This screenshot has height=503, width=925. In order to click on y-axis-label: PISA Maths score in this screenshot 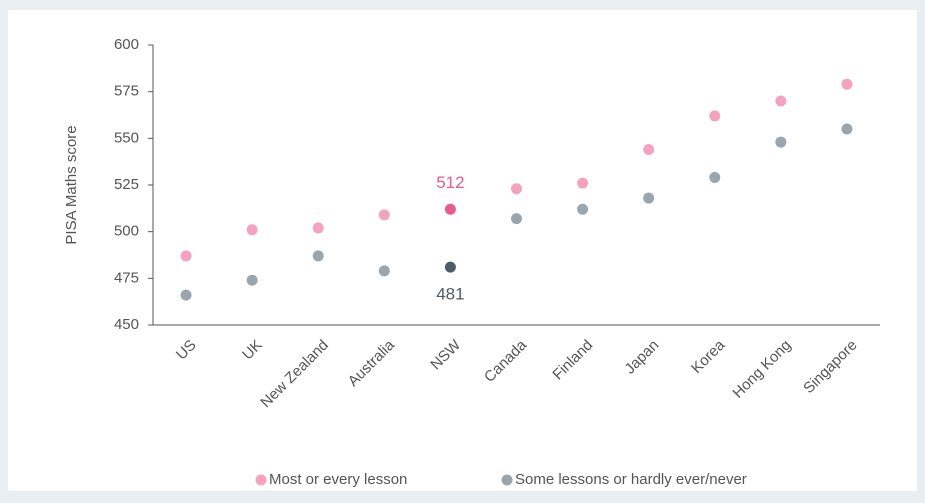, I will do `click(71, 184)`.